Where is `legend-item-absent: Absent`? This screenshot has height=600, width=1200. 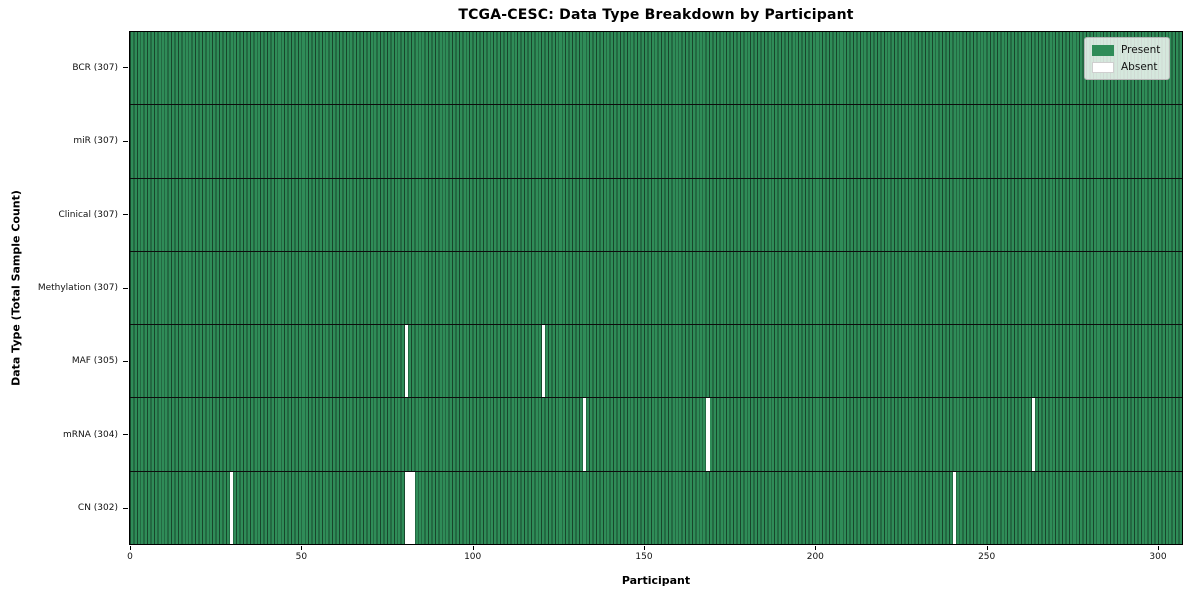 legend-item-absent: Absent is located at coordinates (1126, 67).